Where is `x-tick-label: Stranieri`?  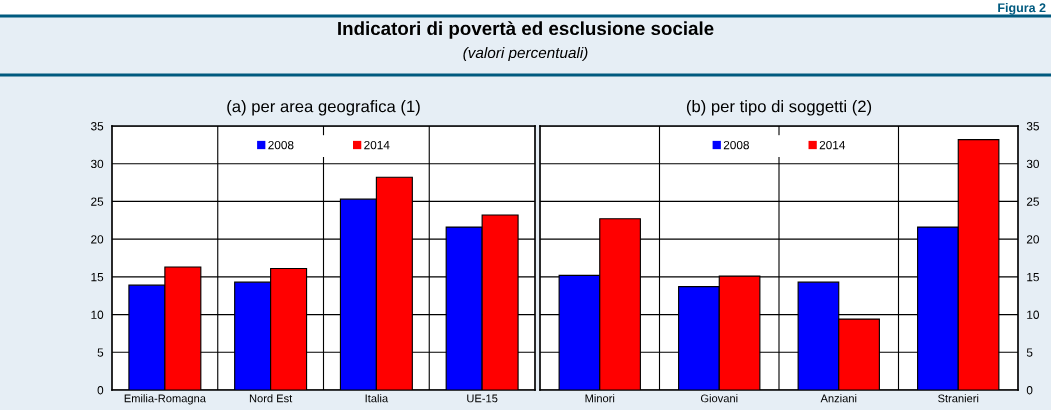 x-tick-label: Stranieri is located at coordinates (958, 398).